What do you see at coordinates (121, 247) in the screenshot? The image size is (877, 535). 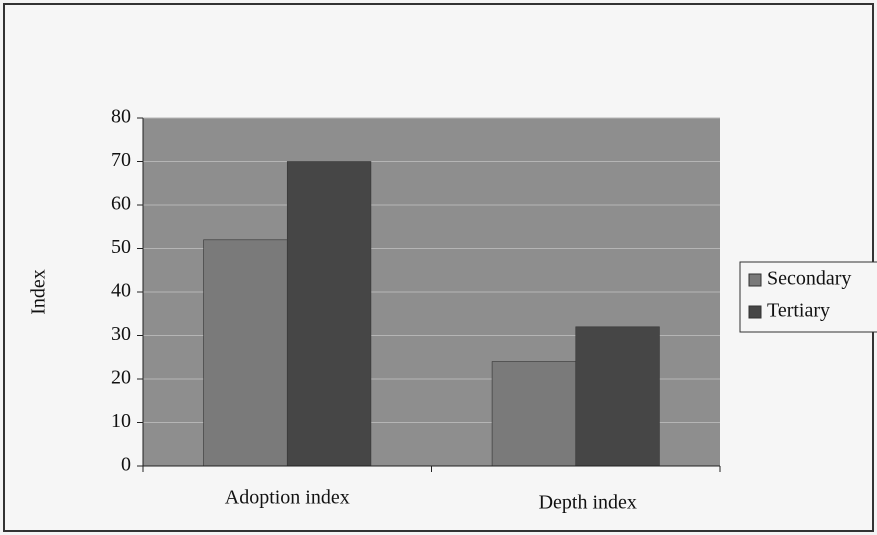 I see `y-tick-label: 50` at bounding box center [121, 247].